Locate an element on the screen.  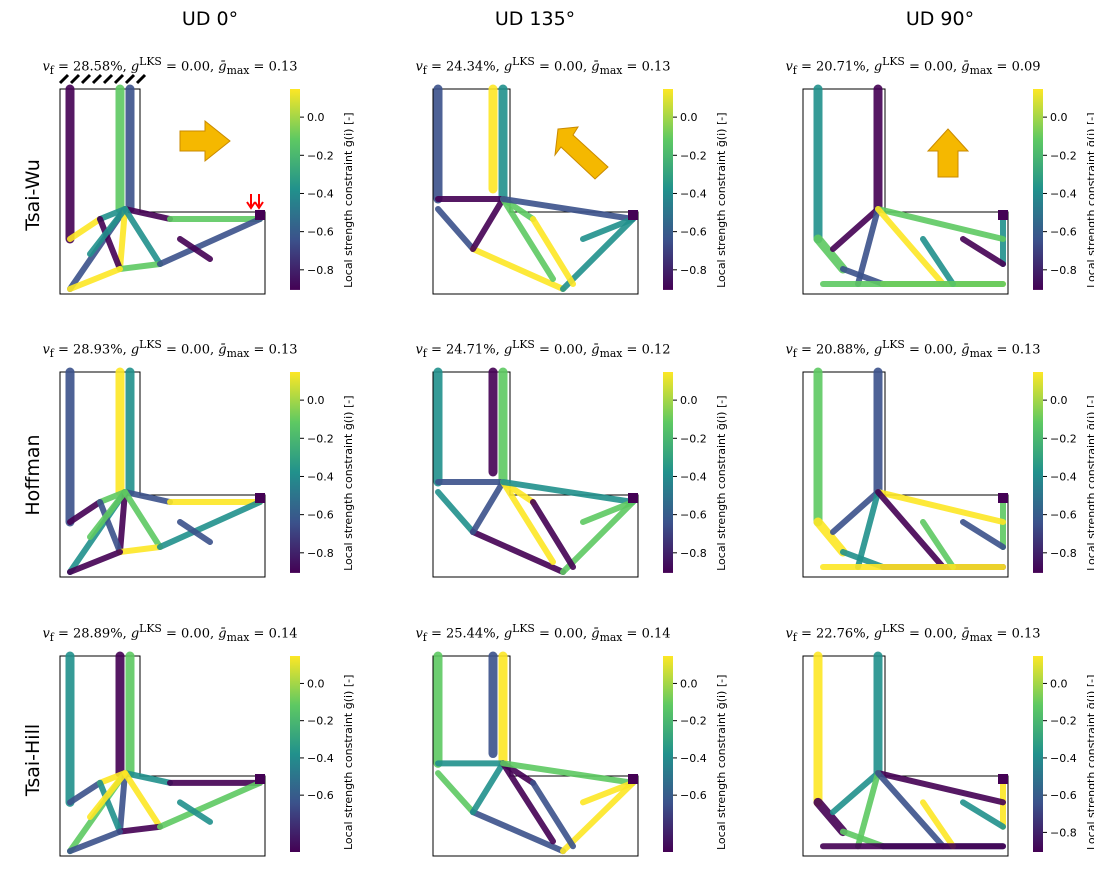
gmax-value: 0.14 is located at coordinates (656, 634).